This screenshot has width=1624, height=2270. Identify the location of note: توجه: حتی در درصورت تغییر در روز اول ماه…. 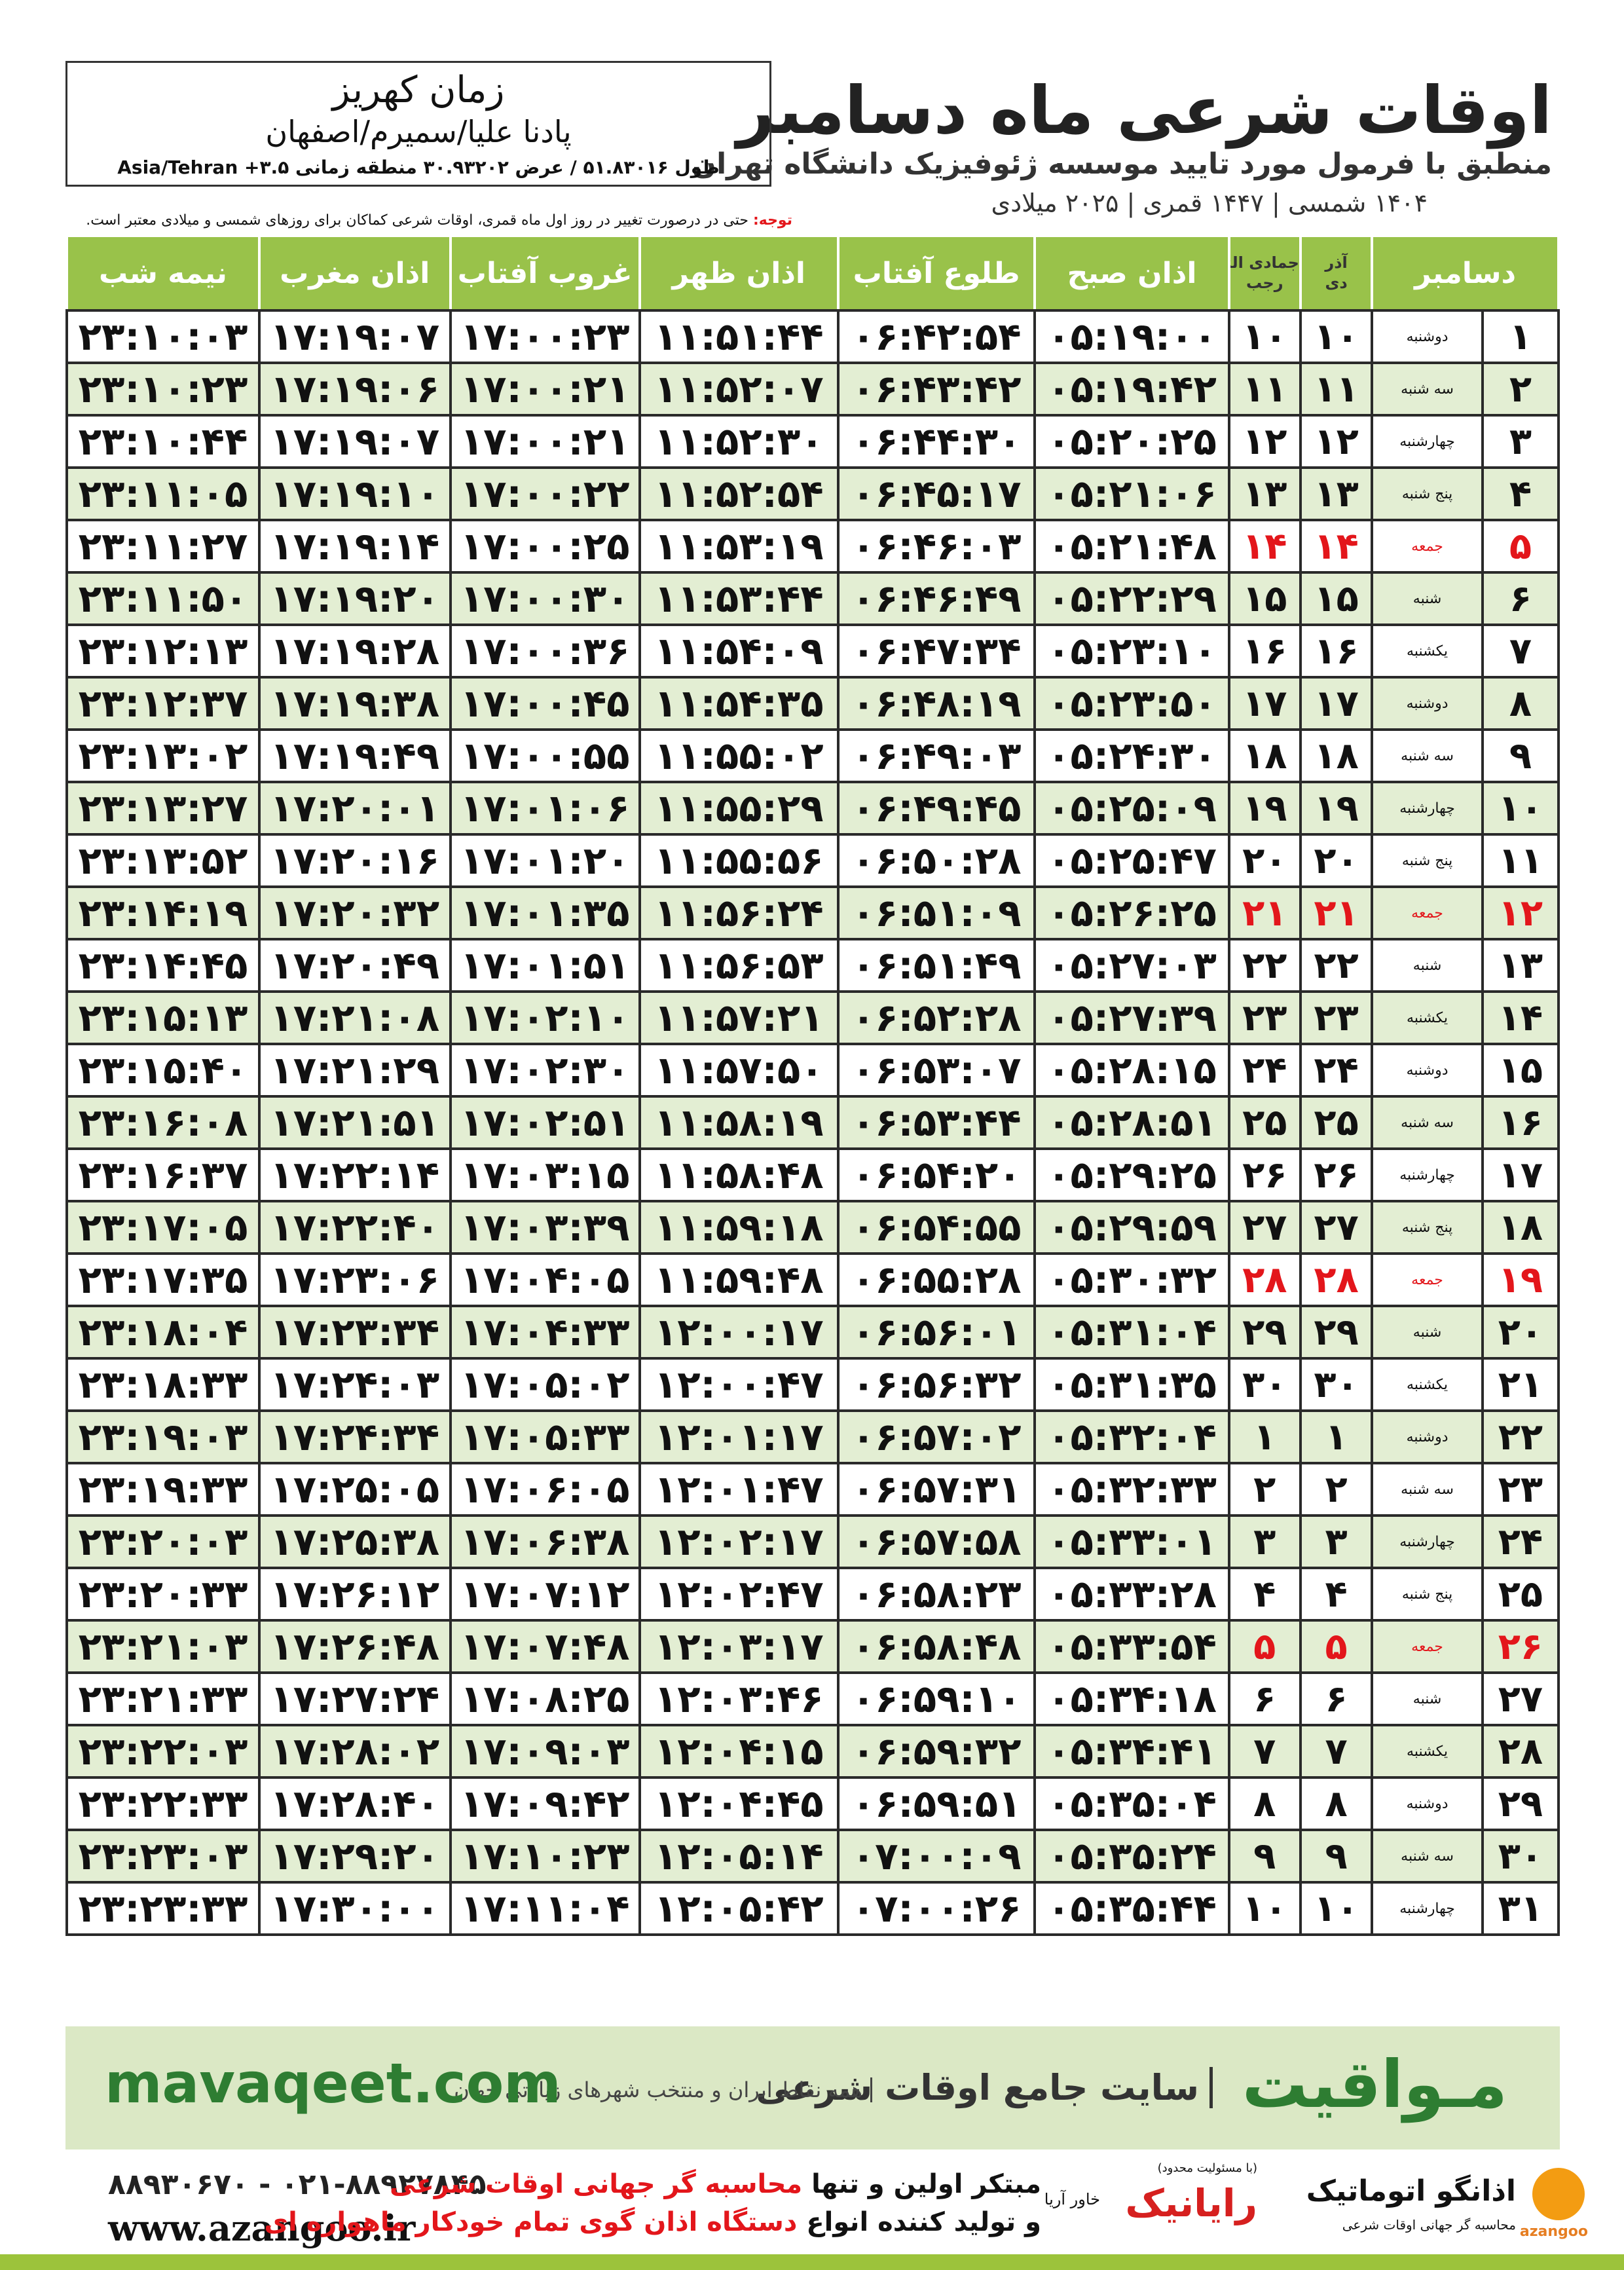
(428, 220).